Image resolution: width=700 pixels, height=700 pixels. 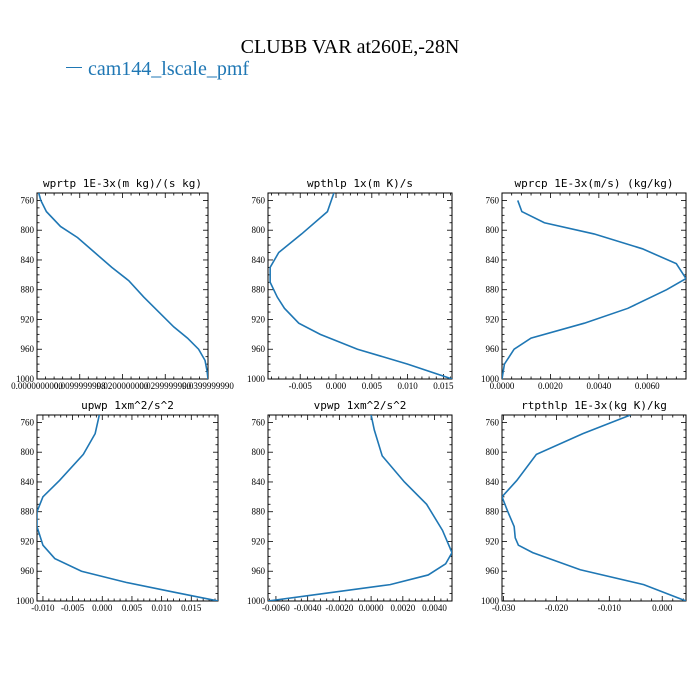 What do you see at coordinates (557, 608) in the screenshot?
I see `x-tick-label: -0.020` at bounding box center [557, 608].